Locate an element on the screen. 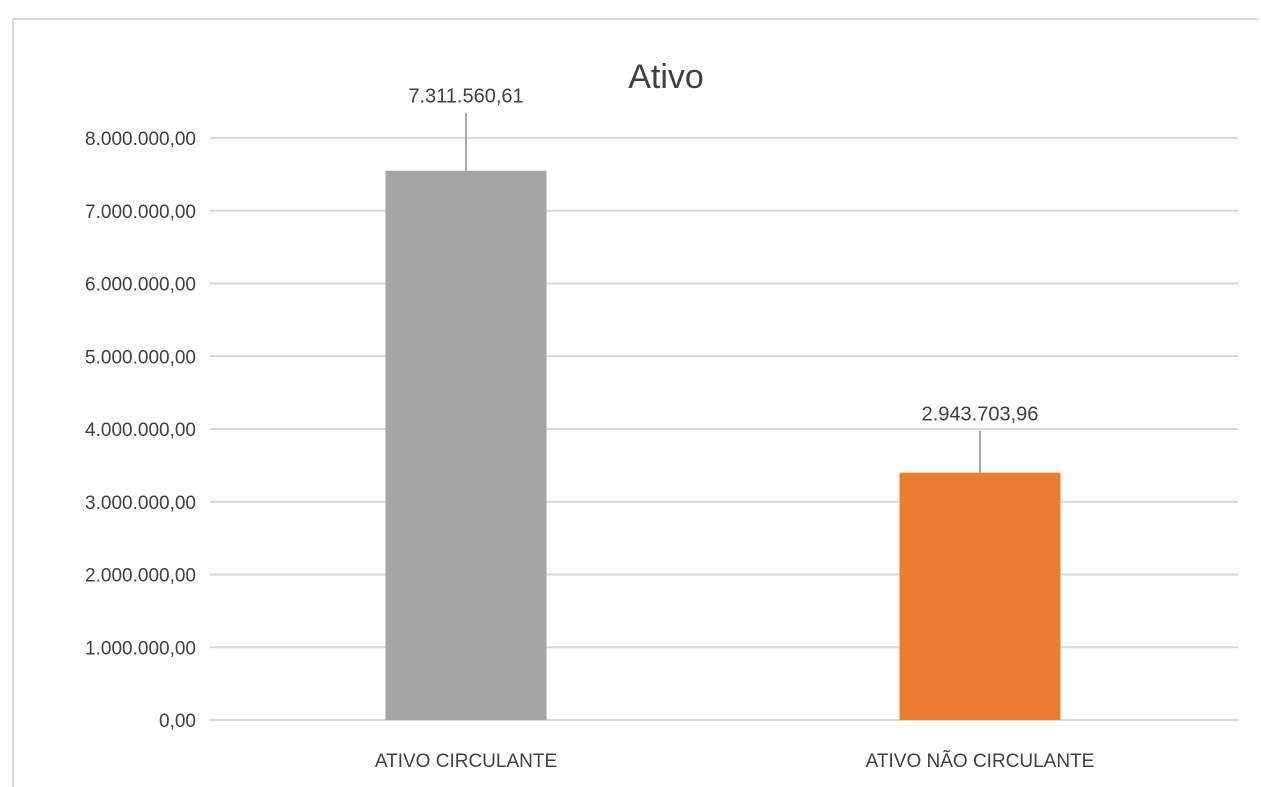 This screenshot has height=787, width=1261. y-tick-label: 1.000.000,00 is located at coordinates (140, 648).